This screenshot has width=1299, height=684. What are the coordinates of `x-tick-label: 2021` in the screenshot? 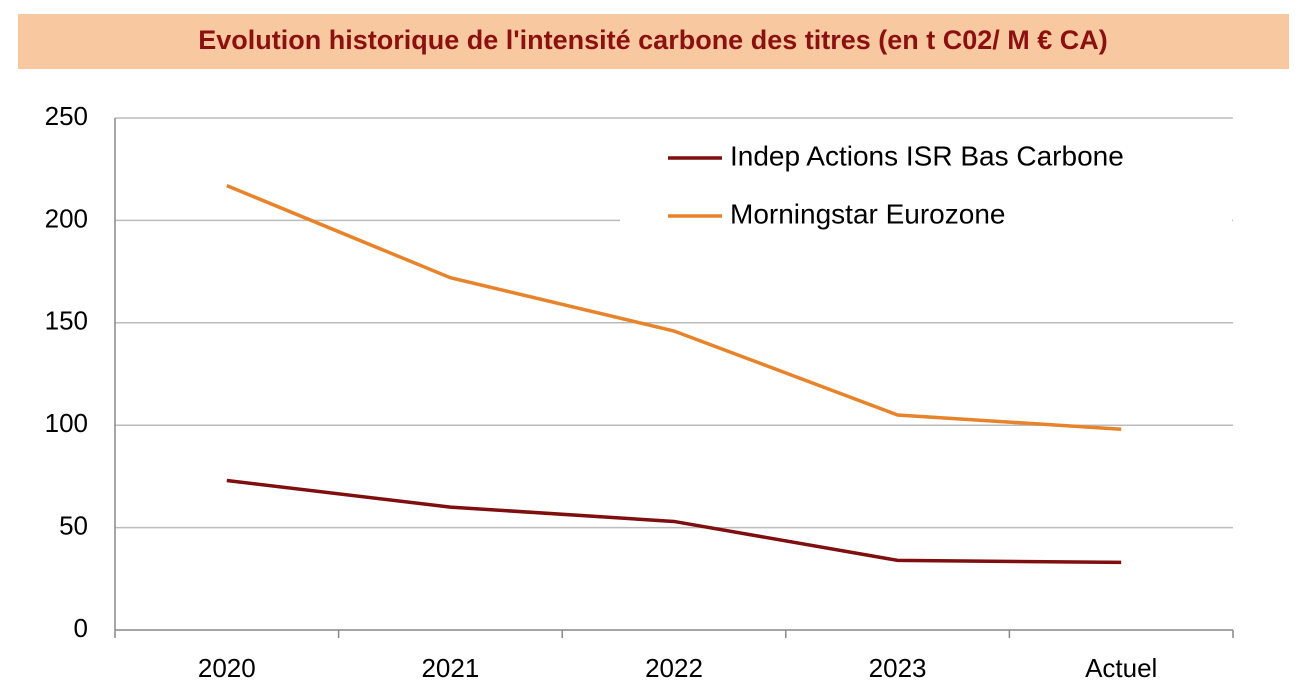 It's located at (450, 668).